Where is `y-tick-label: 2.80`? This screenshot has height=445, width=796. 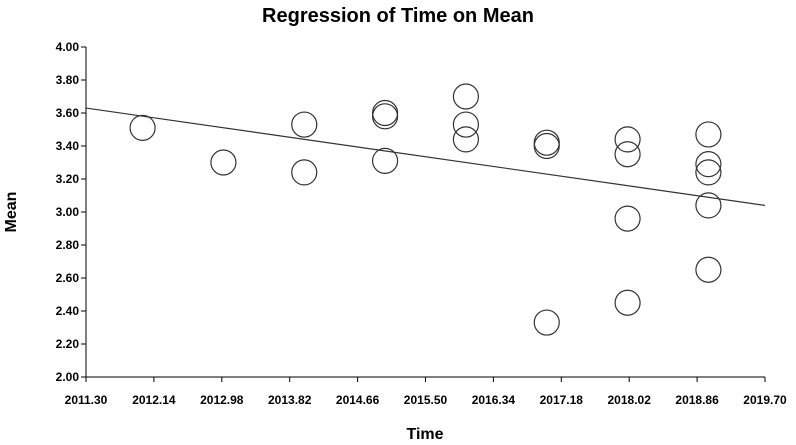
y-tick-label: 2.80 is located at coordinates (68, 245).